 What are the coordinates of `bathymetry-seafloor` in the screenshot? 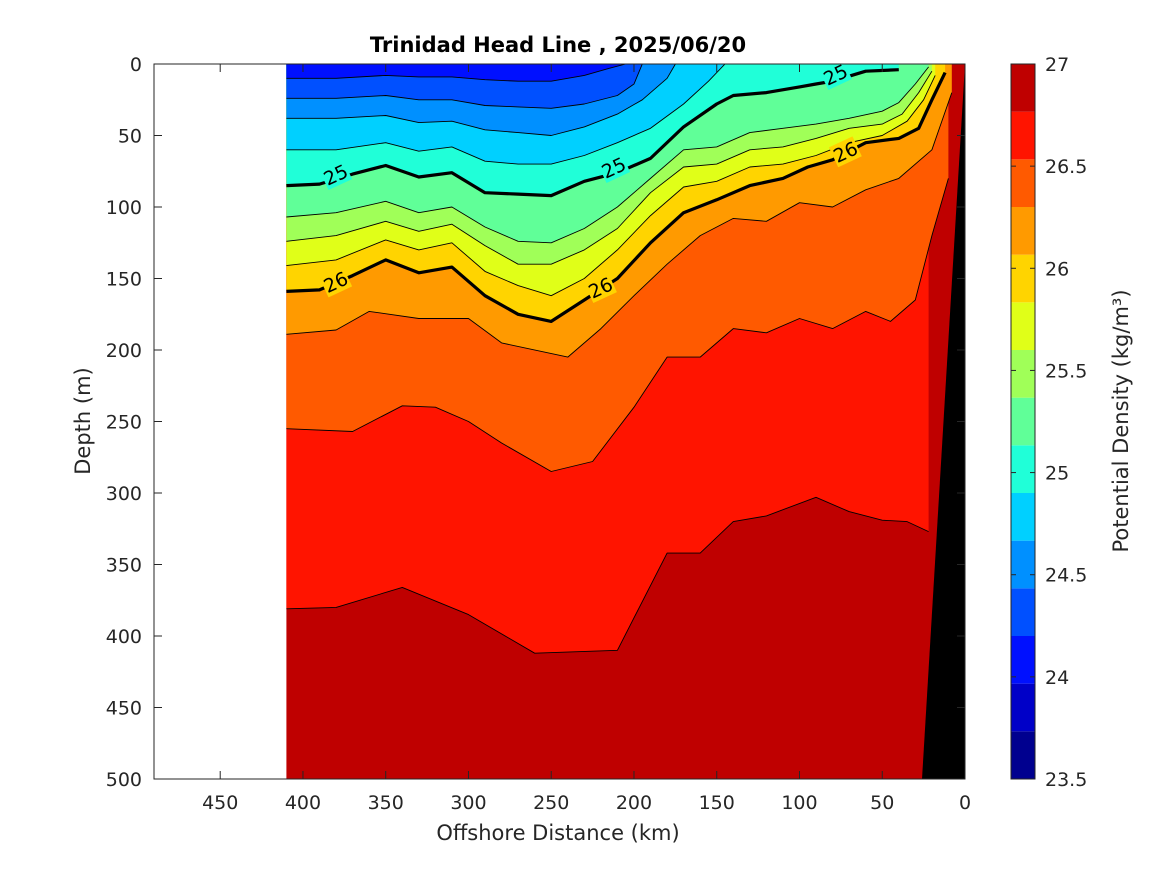 It's located at (943, 421).